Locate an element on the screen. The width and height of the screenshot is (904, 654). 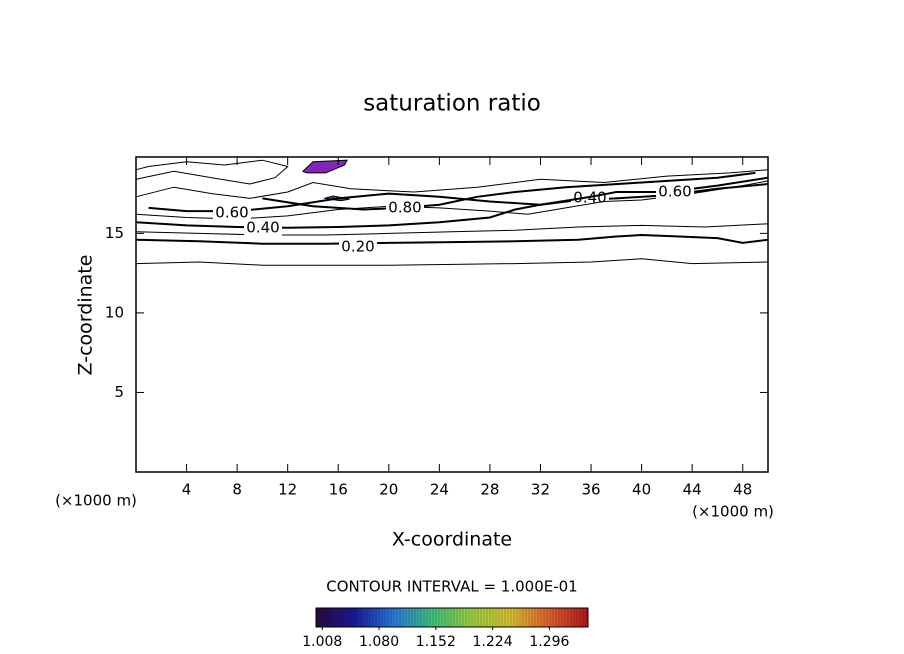
x-unit-label: (×1000 m) is located at coordinates (733, 512).